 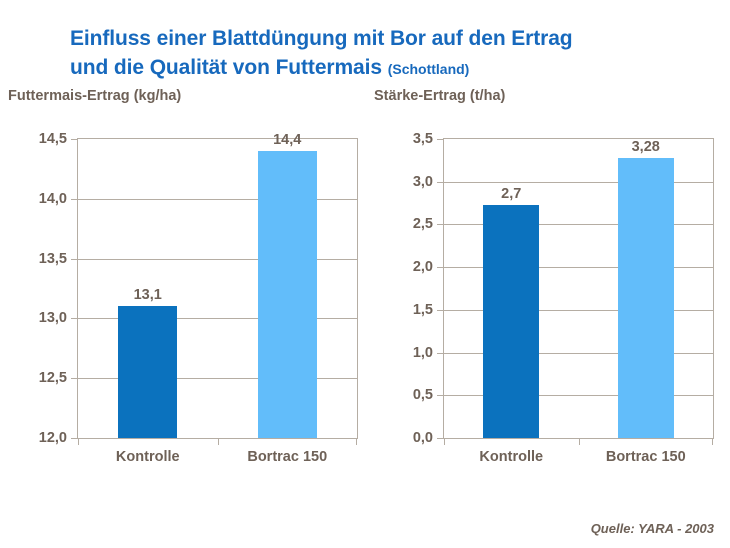 I want to click on y-axis-tick-label: 12,0, so click(x=58, y=438).